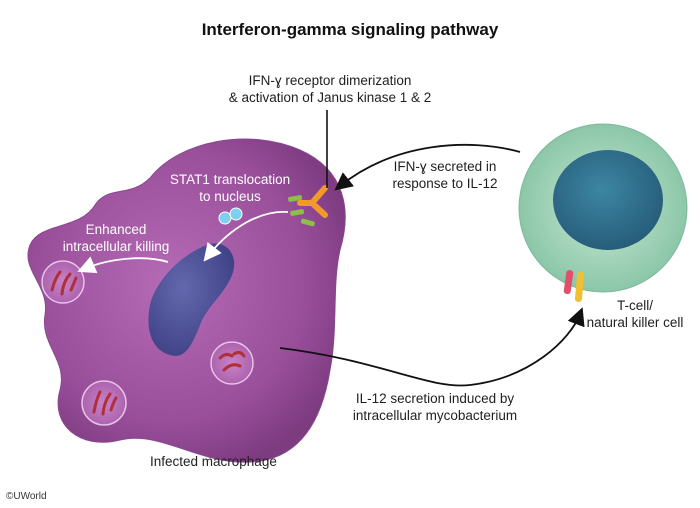 The height and width of the screenshot is (508, 700). I want to click on tcell-label-line1: T-cell/, so click(634, 305).